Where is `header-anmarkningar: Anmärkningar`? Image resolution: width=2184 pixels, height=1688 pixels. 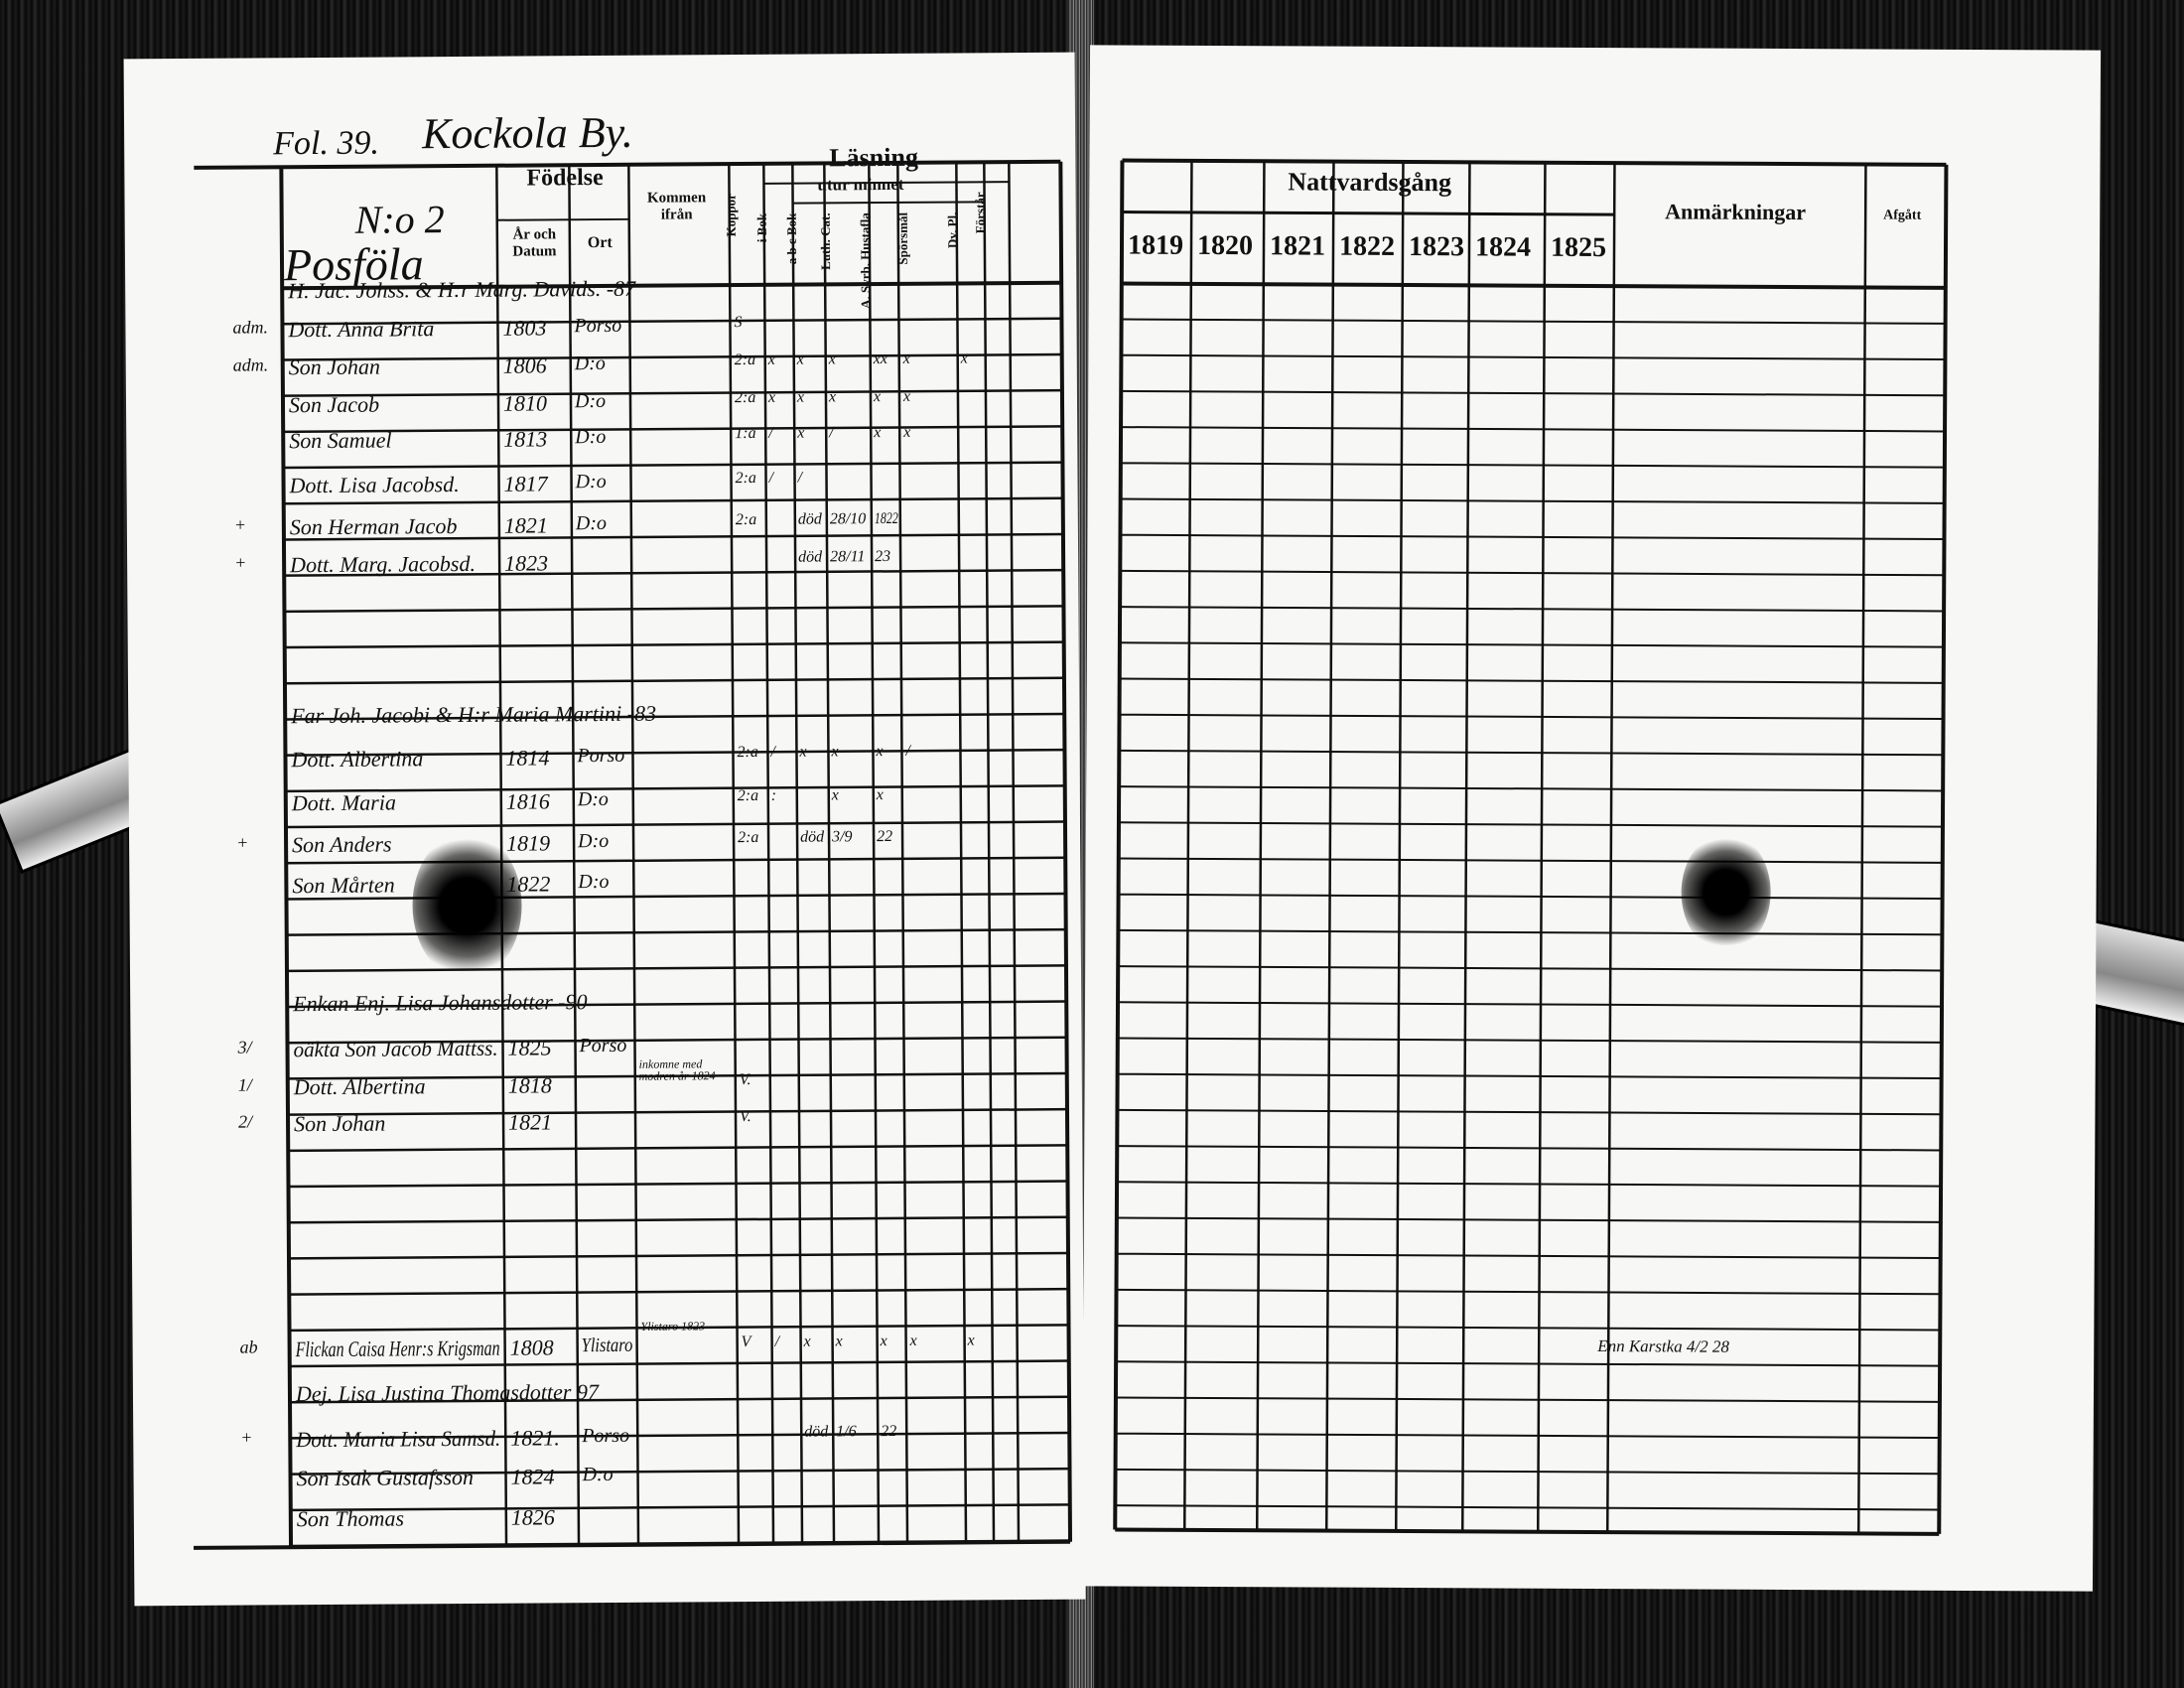 header-anmarkningar: Anmärkningar is located at coordinates (1736, 212).